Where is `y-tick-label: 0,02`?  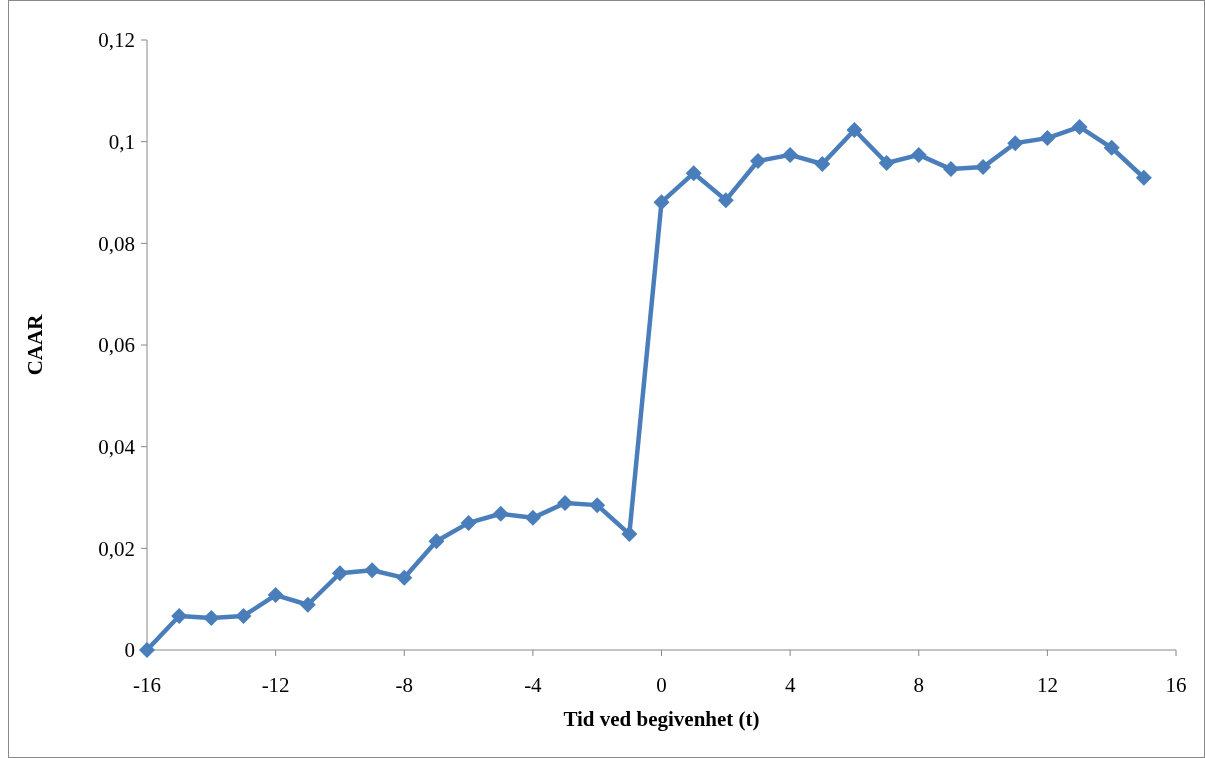
y-tick-label: 0,02 is located at coordinates (116, 548).